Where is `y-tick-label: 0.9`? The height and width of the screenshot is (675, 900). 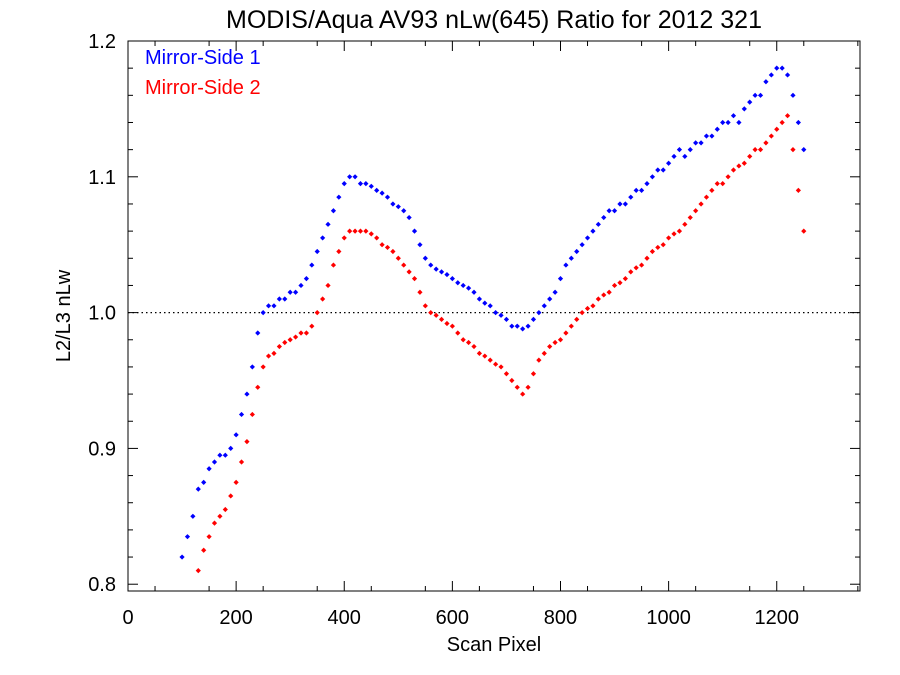 y-tick-label: 0.9 is located at coordinates (102, 449).